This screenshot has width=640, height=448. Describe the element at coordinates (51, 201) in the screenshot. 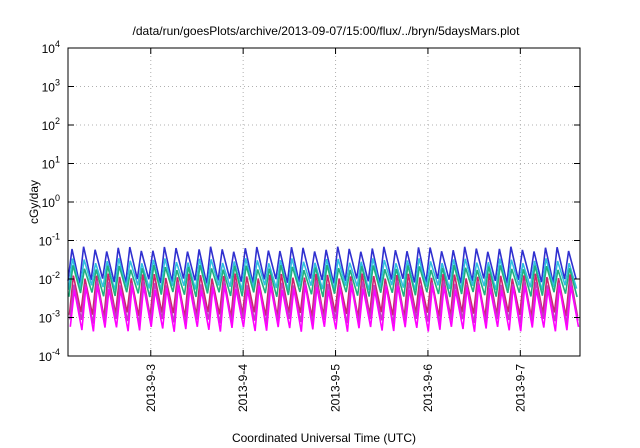

I see `y-tick-label: 10⁰` at that location.